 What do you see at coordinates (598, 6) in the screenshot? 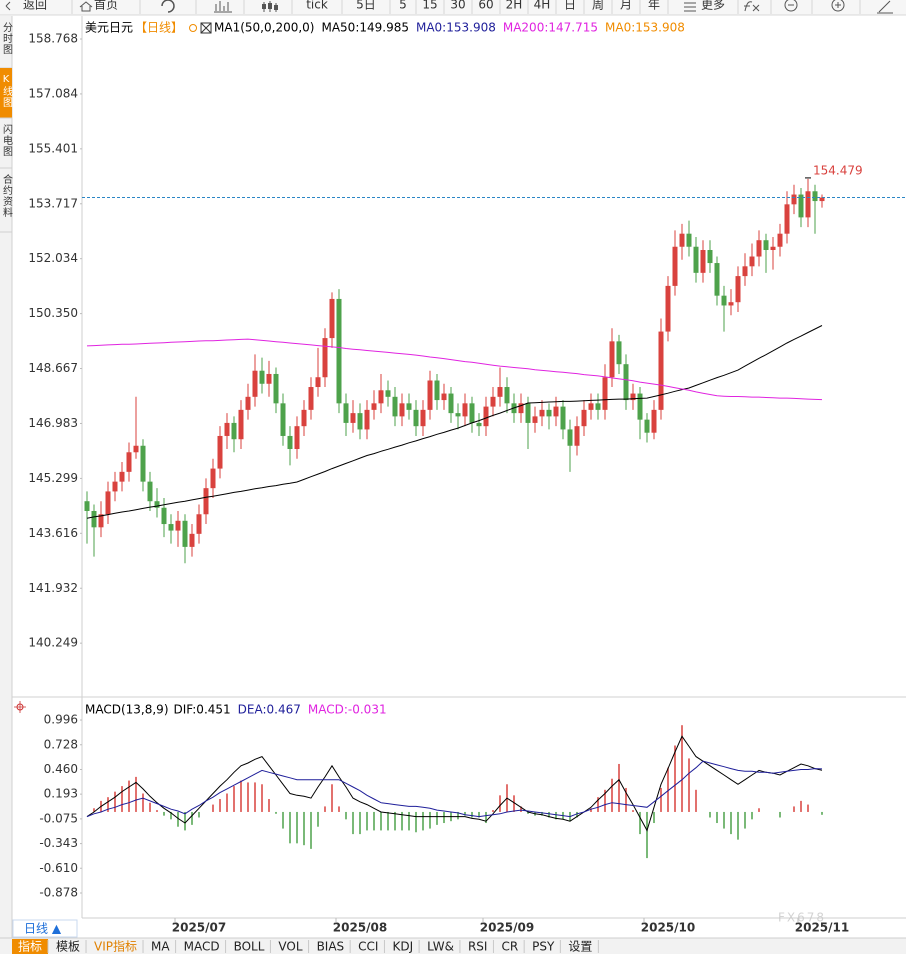
I see `toolbar-button: 周` at bounding box center [598, 6].